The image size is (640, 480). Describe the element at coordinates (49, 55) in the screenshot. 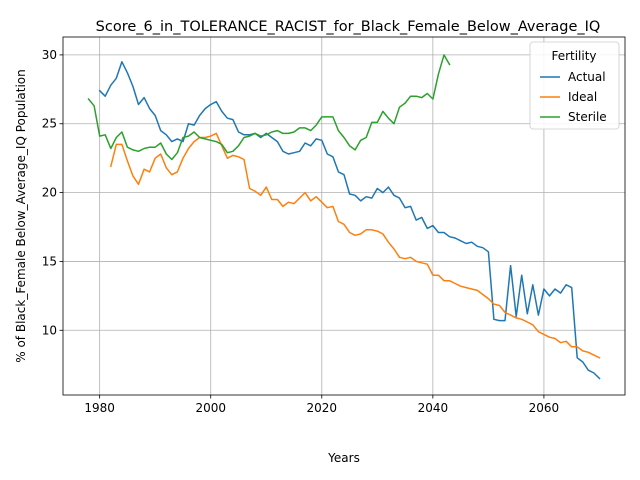

I see `y-tick-label: 30` at that location.